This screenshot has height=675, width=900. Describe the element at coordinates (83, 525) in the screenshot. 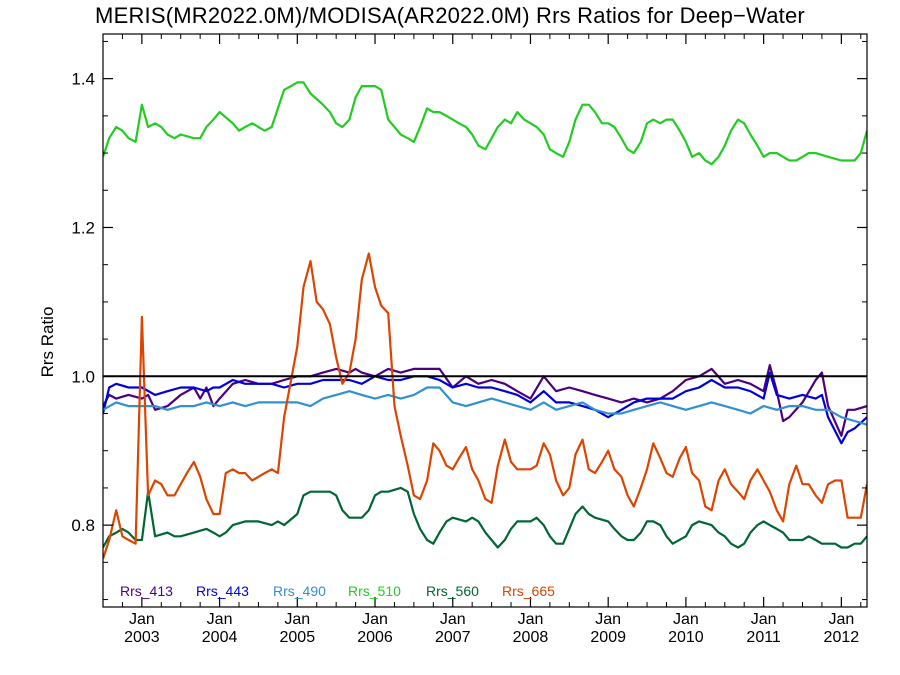

I see `y-tick-label: 0.8` at that location.